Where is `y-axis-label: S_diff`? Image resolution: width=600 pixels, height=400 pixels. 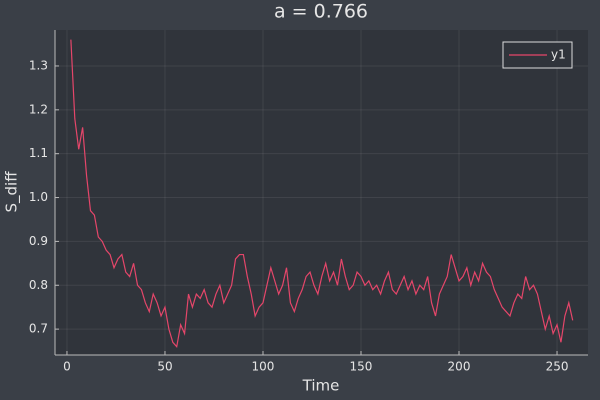 y-axis-label: S_diff is located at coordinates (12, 192).